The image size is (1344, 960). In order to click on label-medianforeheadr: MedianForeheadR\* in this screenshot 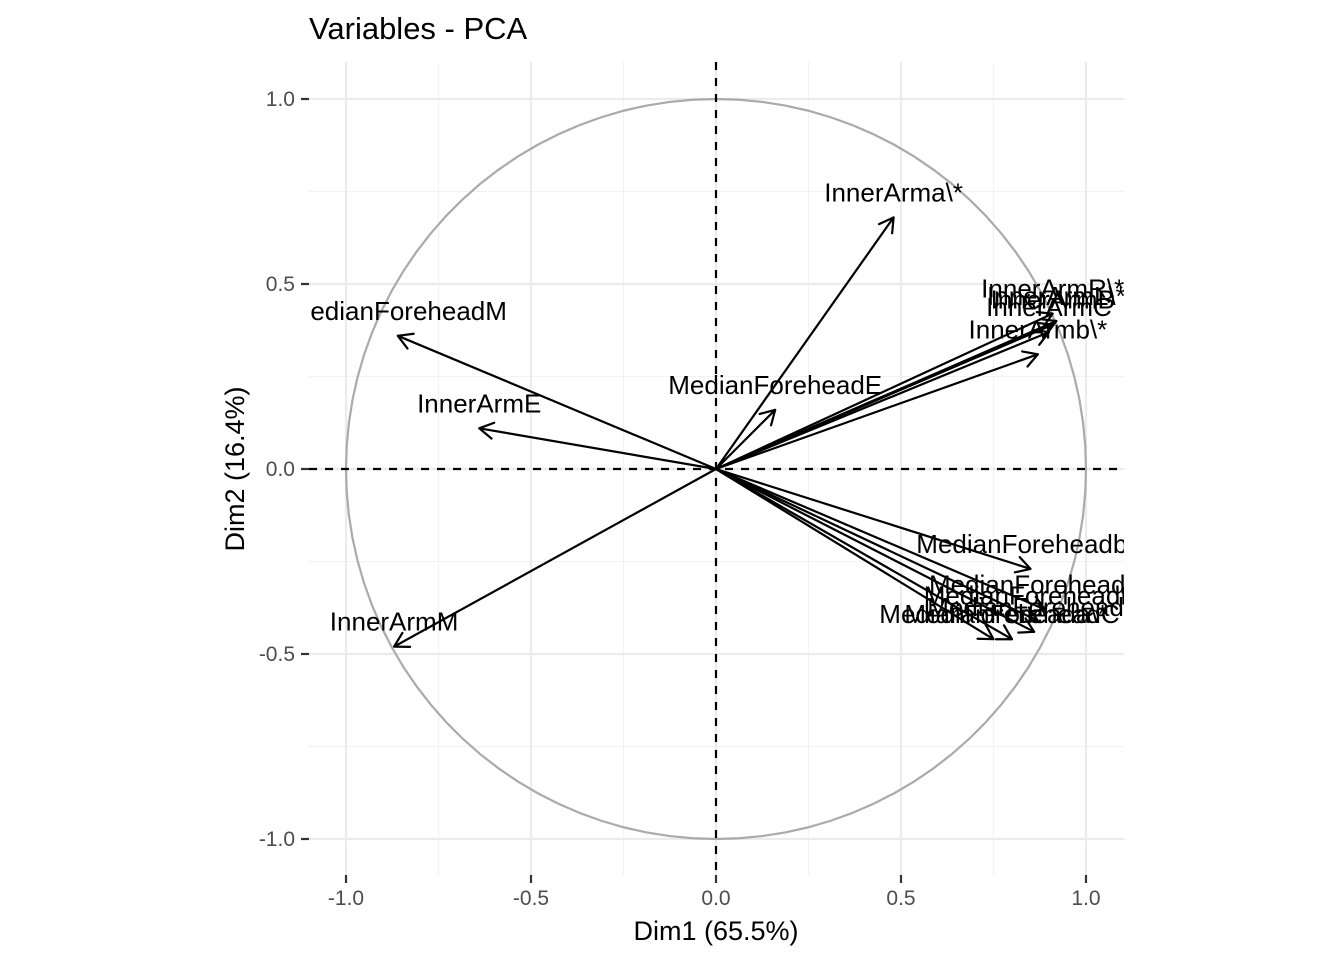, I will do `click(1045, 585)`.